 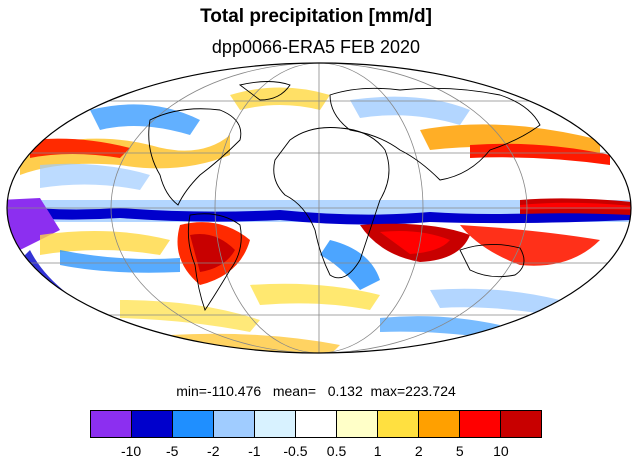 What do you see at coordinates (501, 451) in the screenshot?
I see `legend-tick-label: 10` at bounding box center [501, 451].